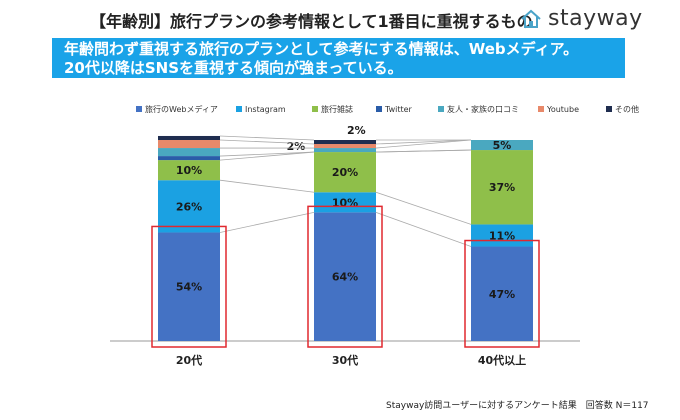  What do you see at coordinates (265, 109) in the screenshot?
I see `legend-label: Instagram` at bounding box center [265, 109].